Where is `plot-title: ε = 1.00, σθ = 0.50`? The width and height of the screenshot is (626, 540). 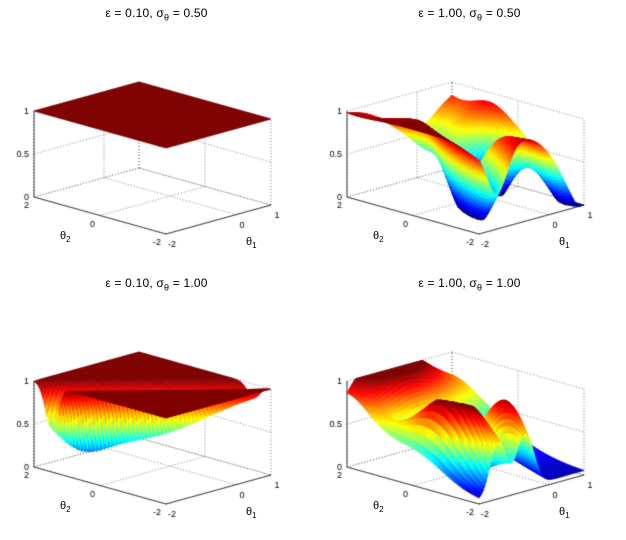
plot-title: ε = 1.00, σθ = 0.50 is located at coordinates (469, 14).